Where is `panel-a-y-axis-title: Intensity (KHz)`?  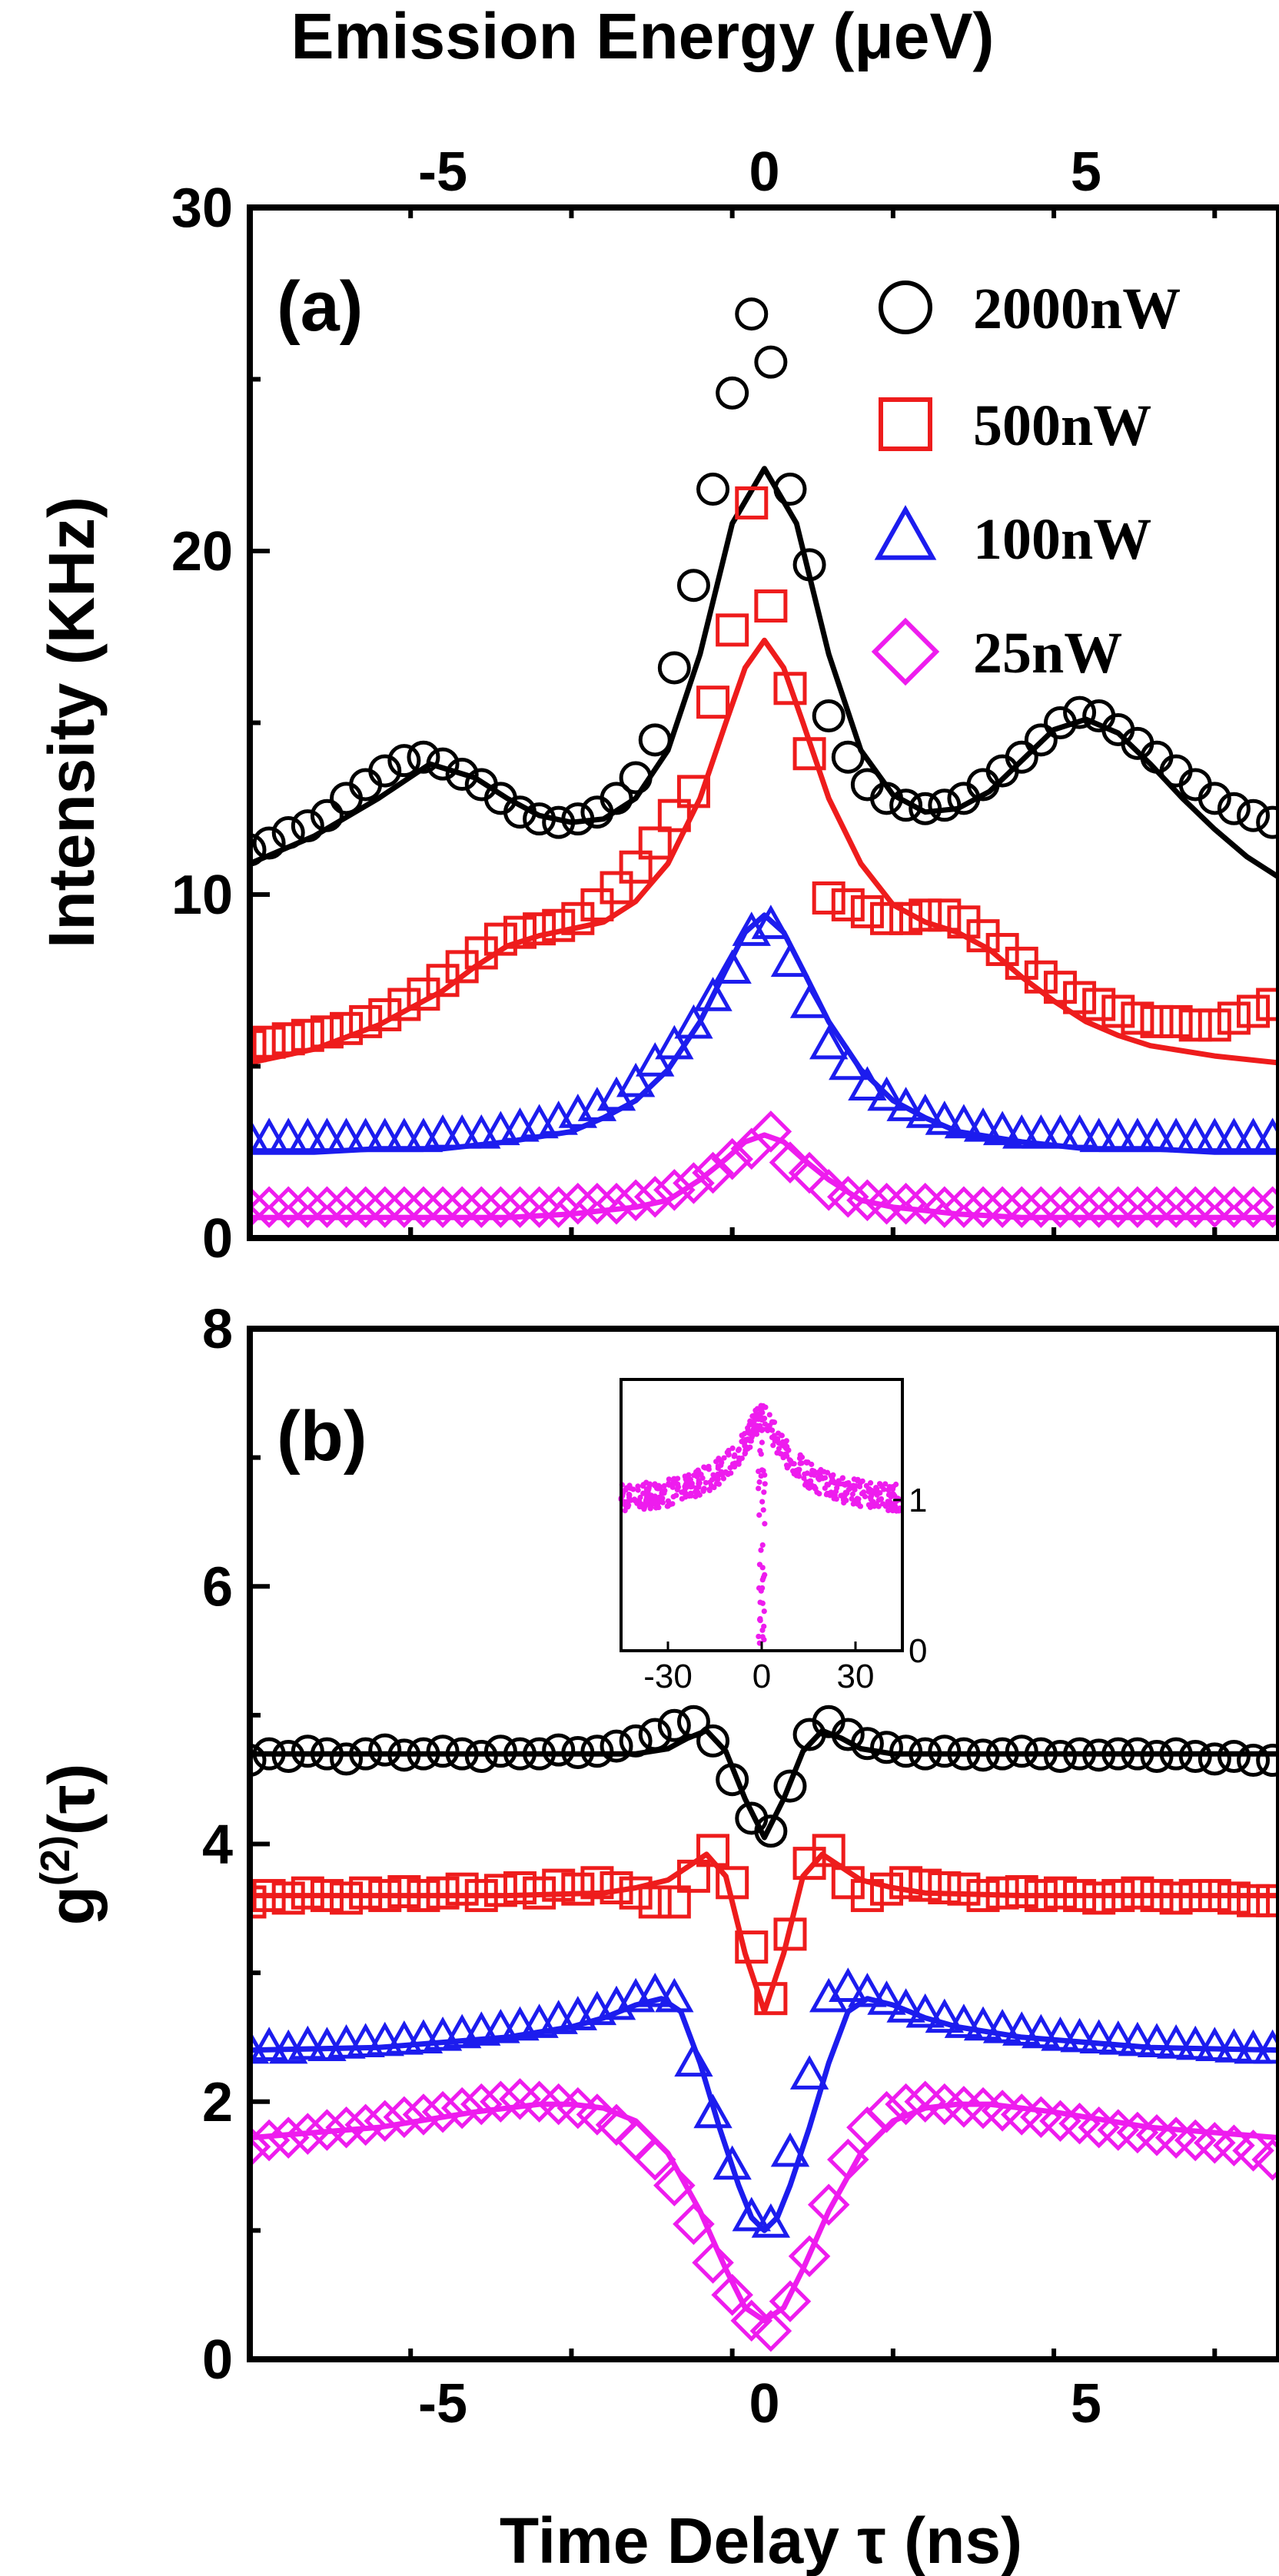
panel-a-y-axis-title: Intensity (KHz) is located at coordinates (72, 722).